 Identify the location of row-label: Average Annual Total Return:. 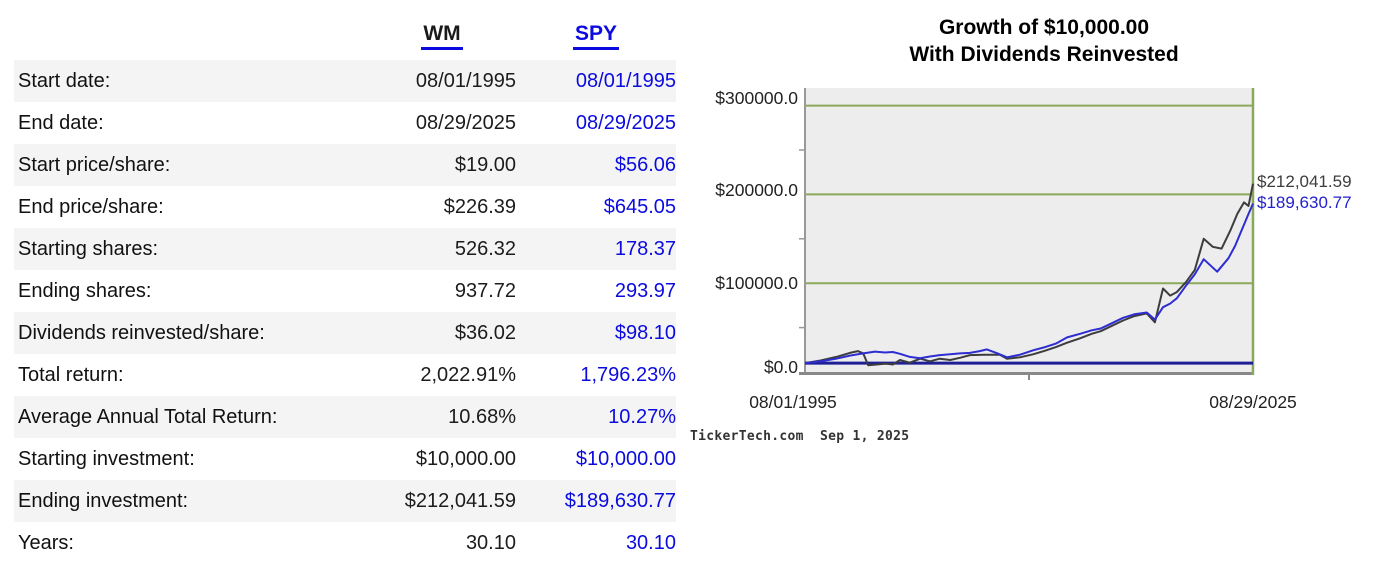
(148, 417).